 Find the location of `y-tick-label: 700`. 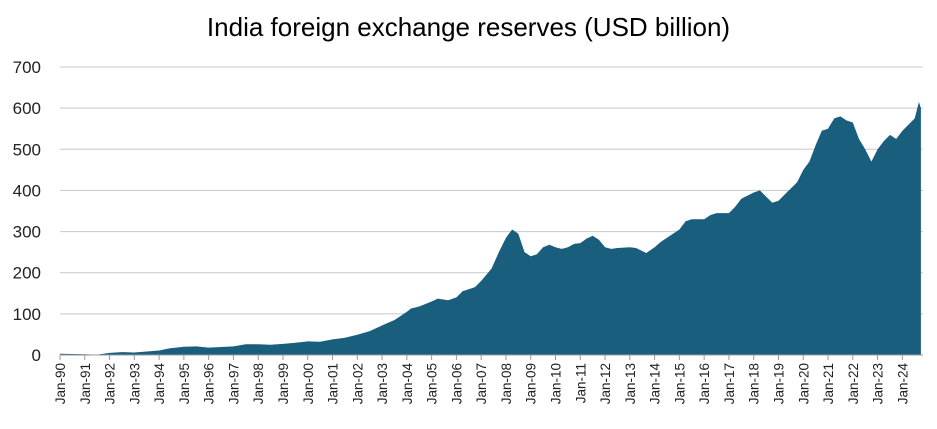

y-tick-label: 700 is located at coordinates (27, 67).